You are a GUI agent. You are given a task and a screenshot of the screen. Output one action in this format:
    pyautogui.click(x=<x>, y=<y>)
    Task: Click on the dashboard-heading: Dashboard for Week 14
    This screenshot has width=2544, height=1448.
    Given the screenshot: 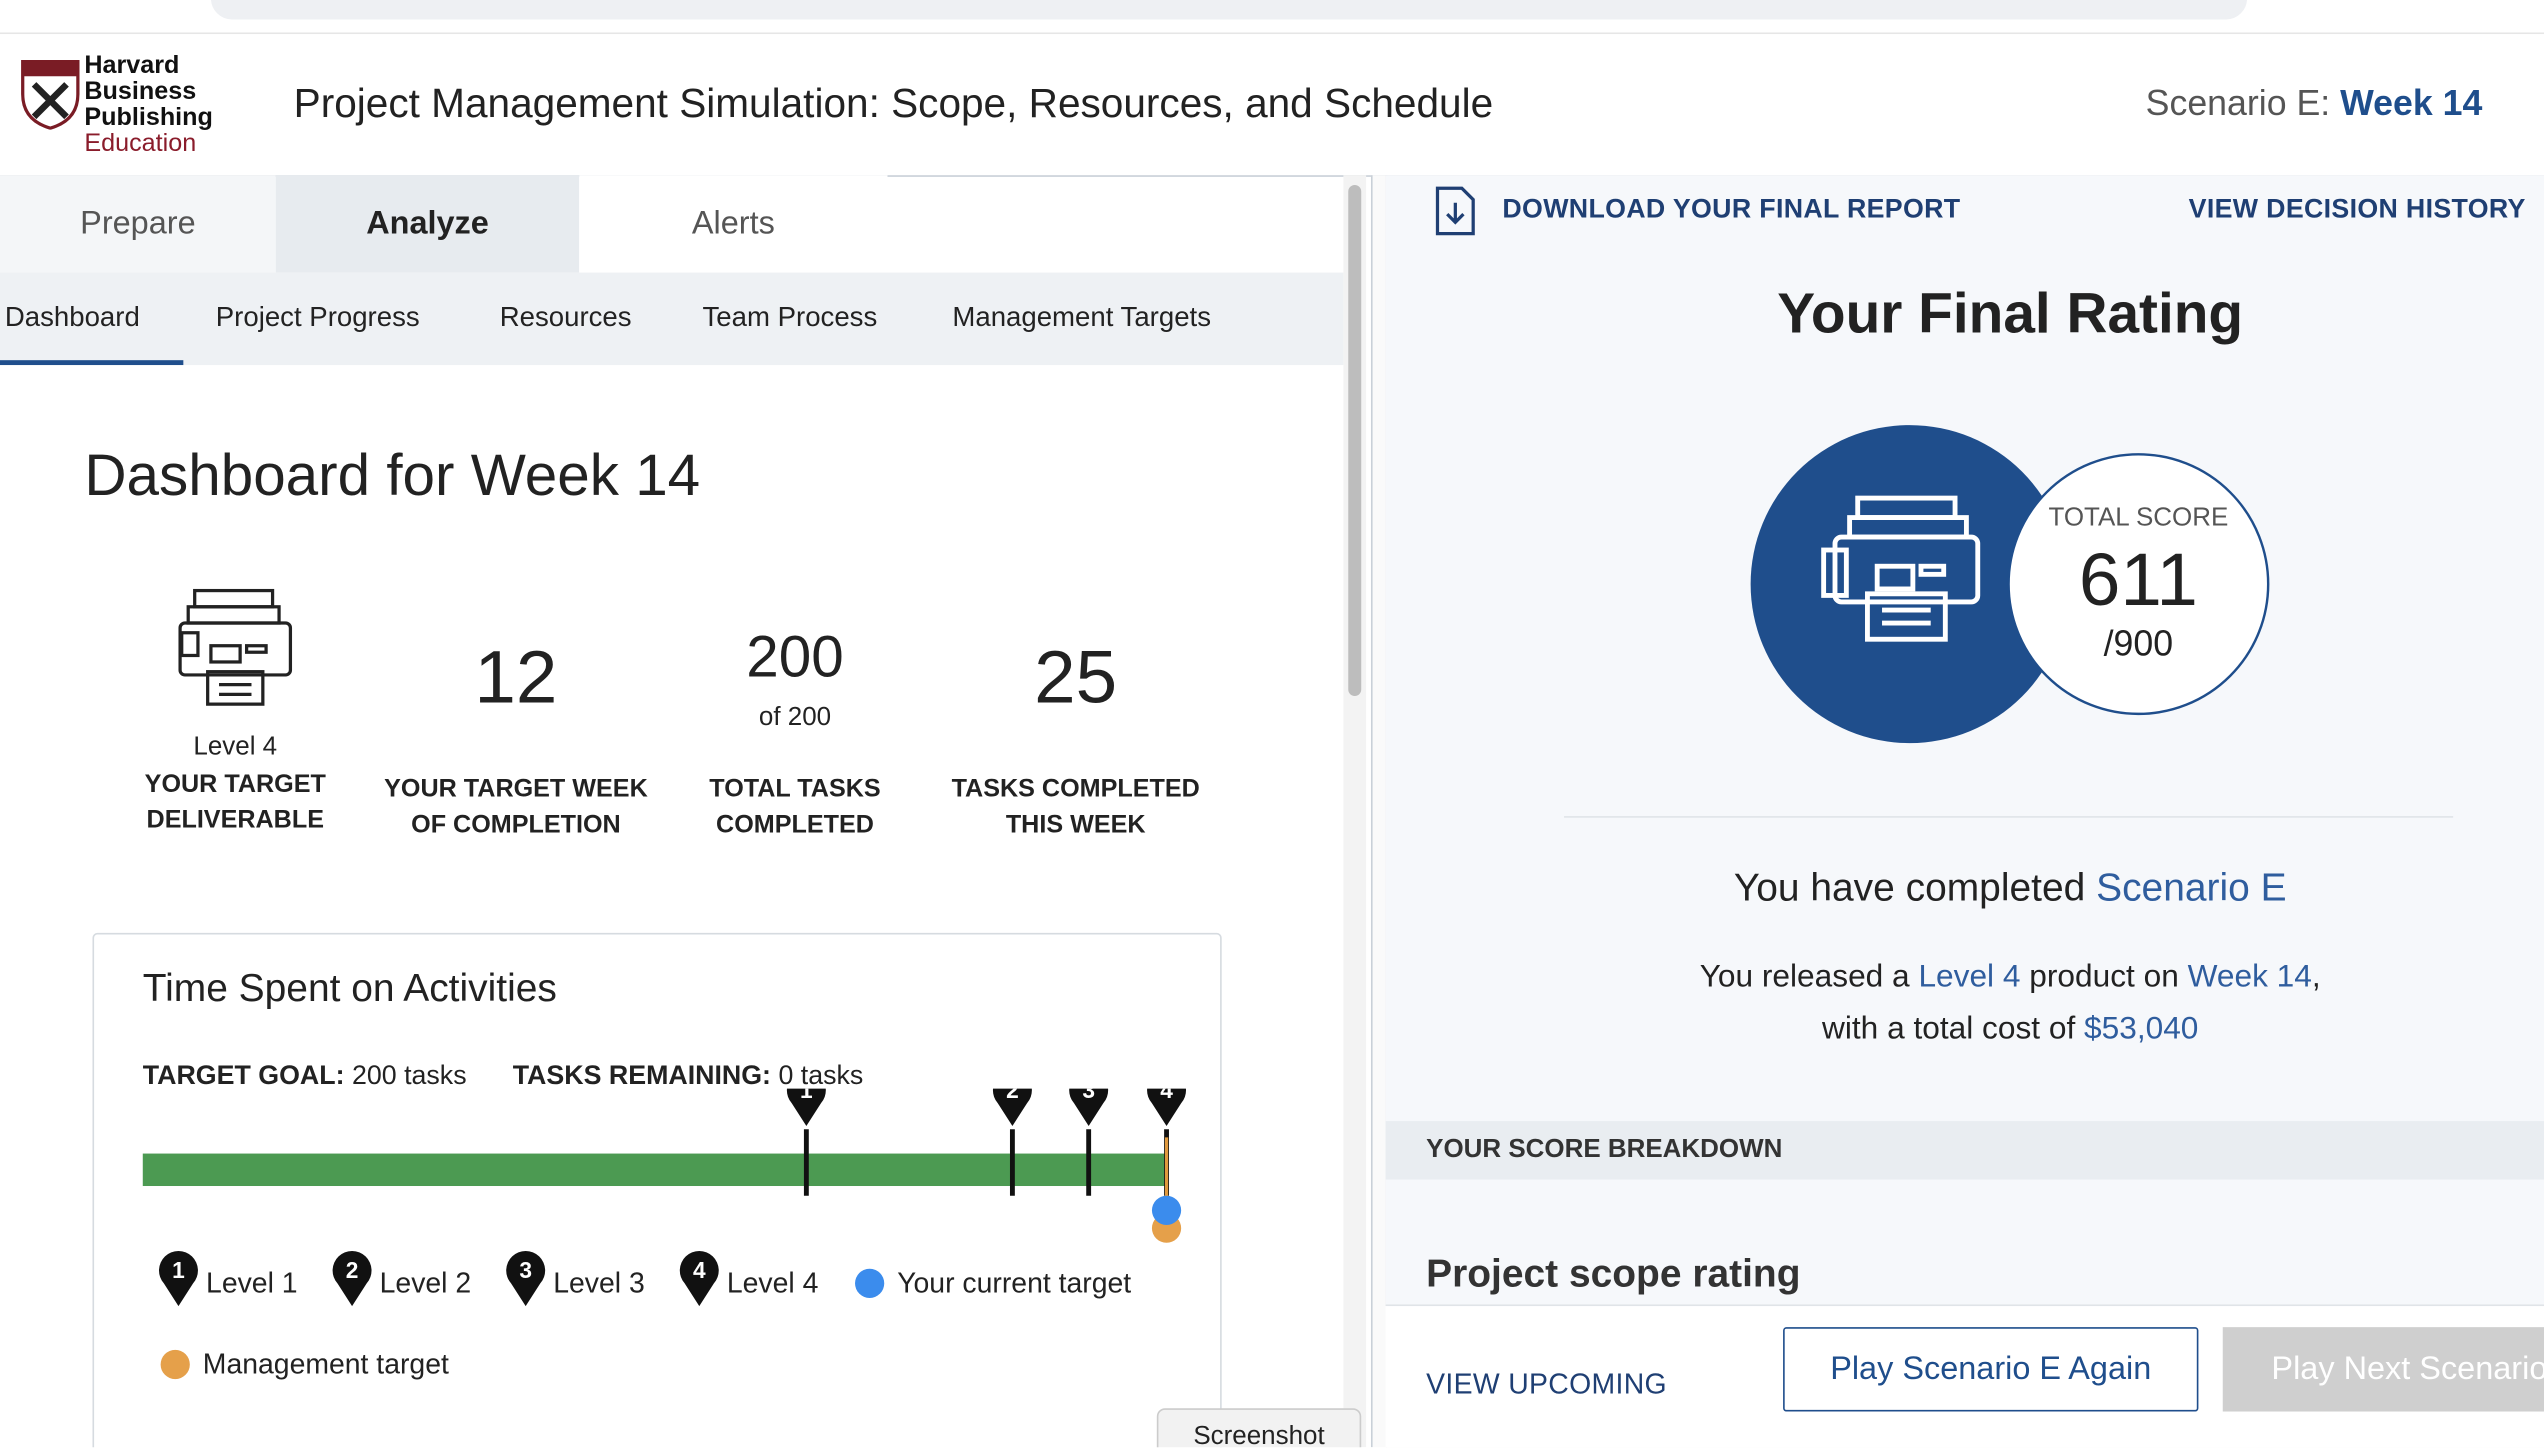 What is the action you would take?
    pyautogui.click(x=392, y=474)
    